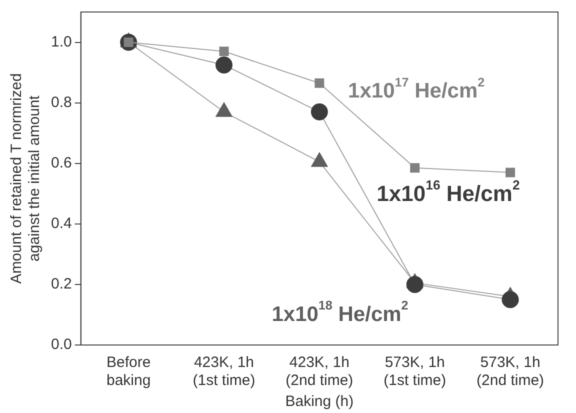 This screenshot has width=576, height=413. I want to click on x-tick-label: 573K, 1h (1st time), so click(415, 372).